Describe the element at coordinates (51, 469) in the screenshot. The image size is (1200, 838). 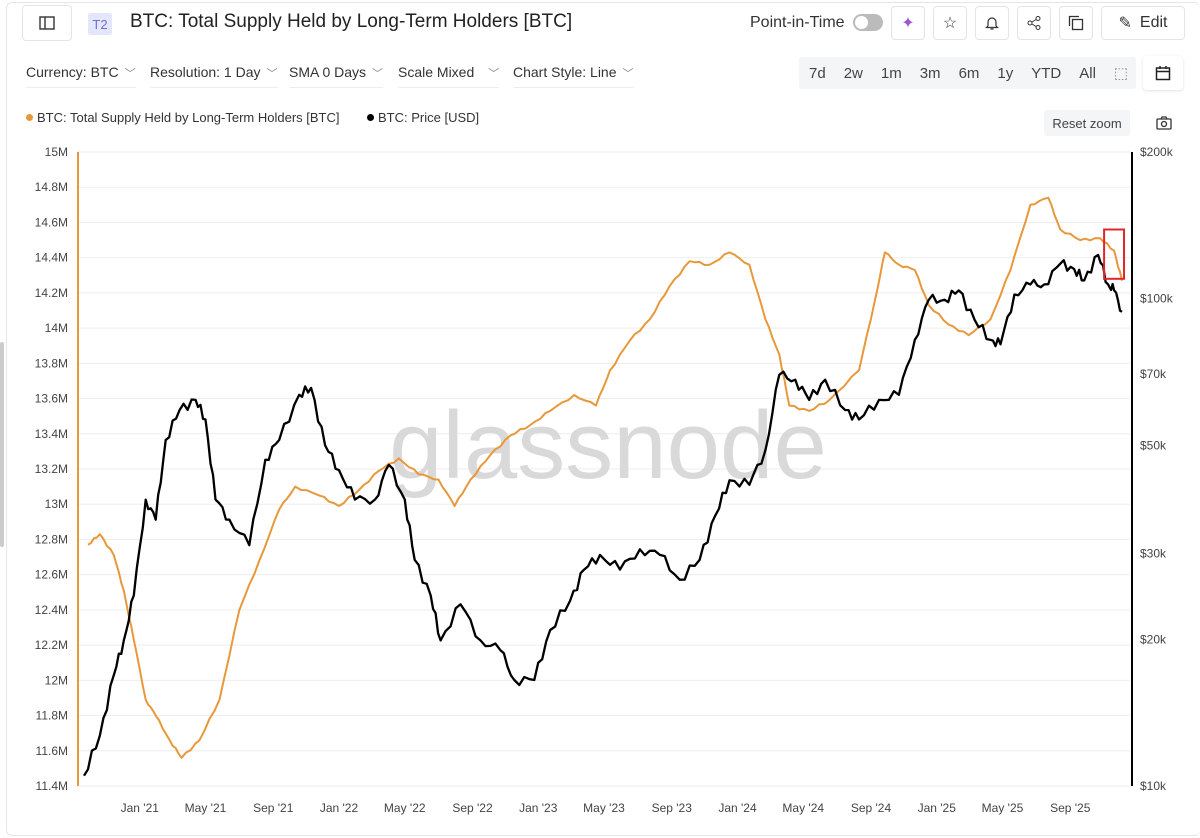
I see `left-axis-tick-label: 13.2M` at that location.